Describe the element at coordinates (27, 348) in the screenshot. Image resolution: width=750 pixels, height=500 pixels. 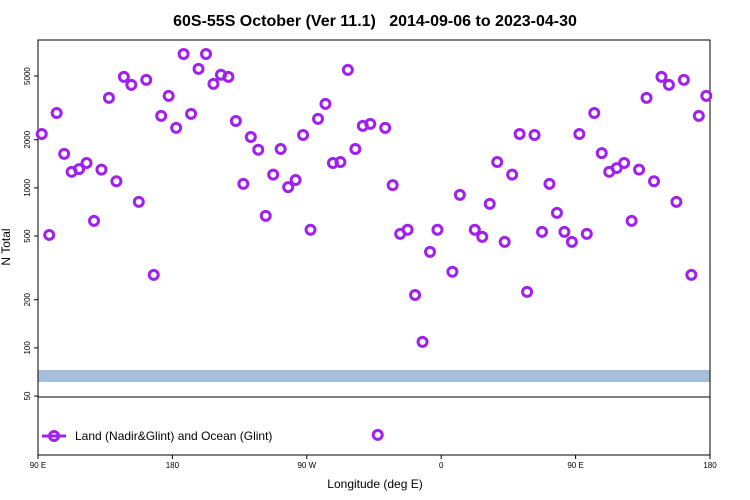
I see `y-tick-label: 100` at that location.